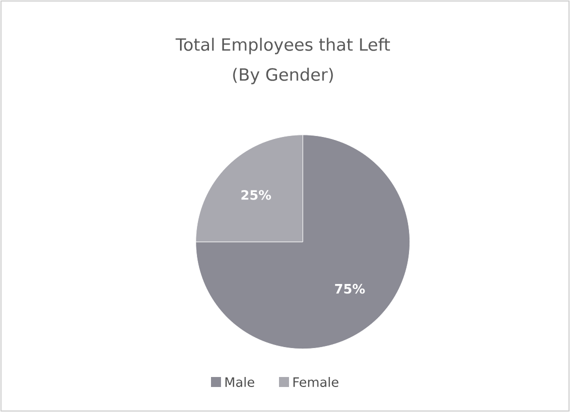 The image size is (570, 412). Describe the element at coordinates (256, 195) in the screenshot. I see `data-label: 25%` at that location.